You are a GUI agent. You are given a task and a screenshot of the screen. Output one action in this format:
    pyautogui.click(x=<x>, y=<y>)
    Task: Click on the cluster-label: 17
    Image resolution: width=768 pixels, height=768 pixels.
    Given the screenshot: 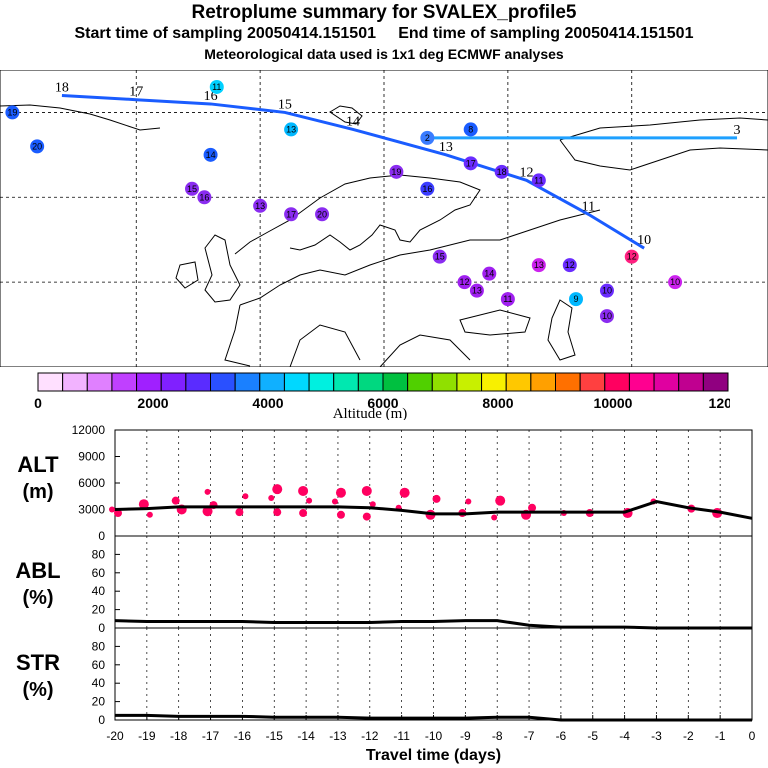 What is the action you would take?
    pyautogui.click(x=471, y=163)
    